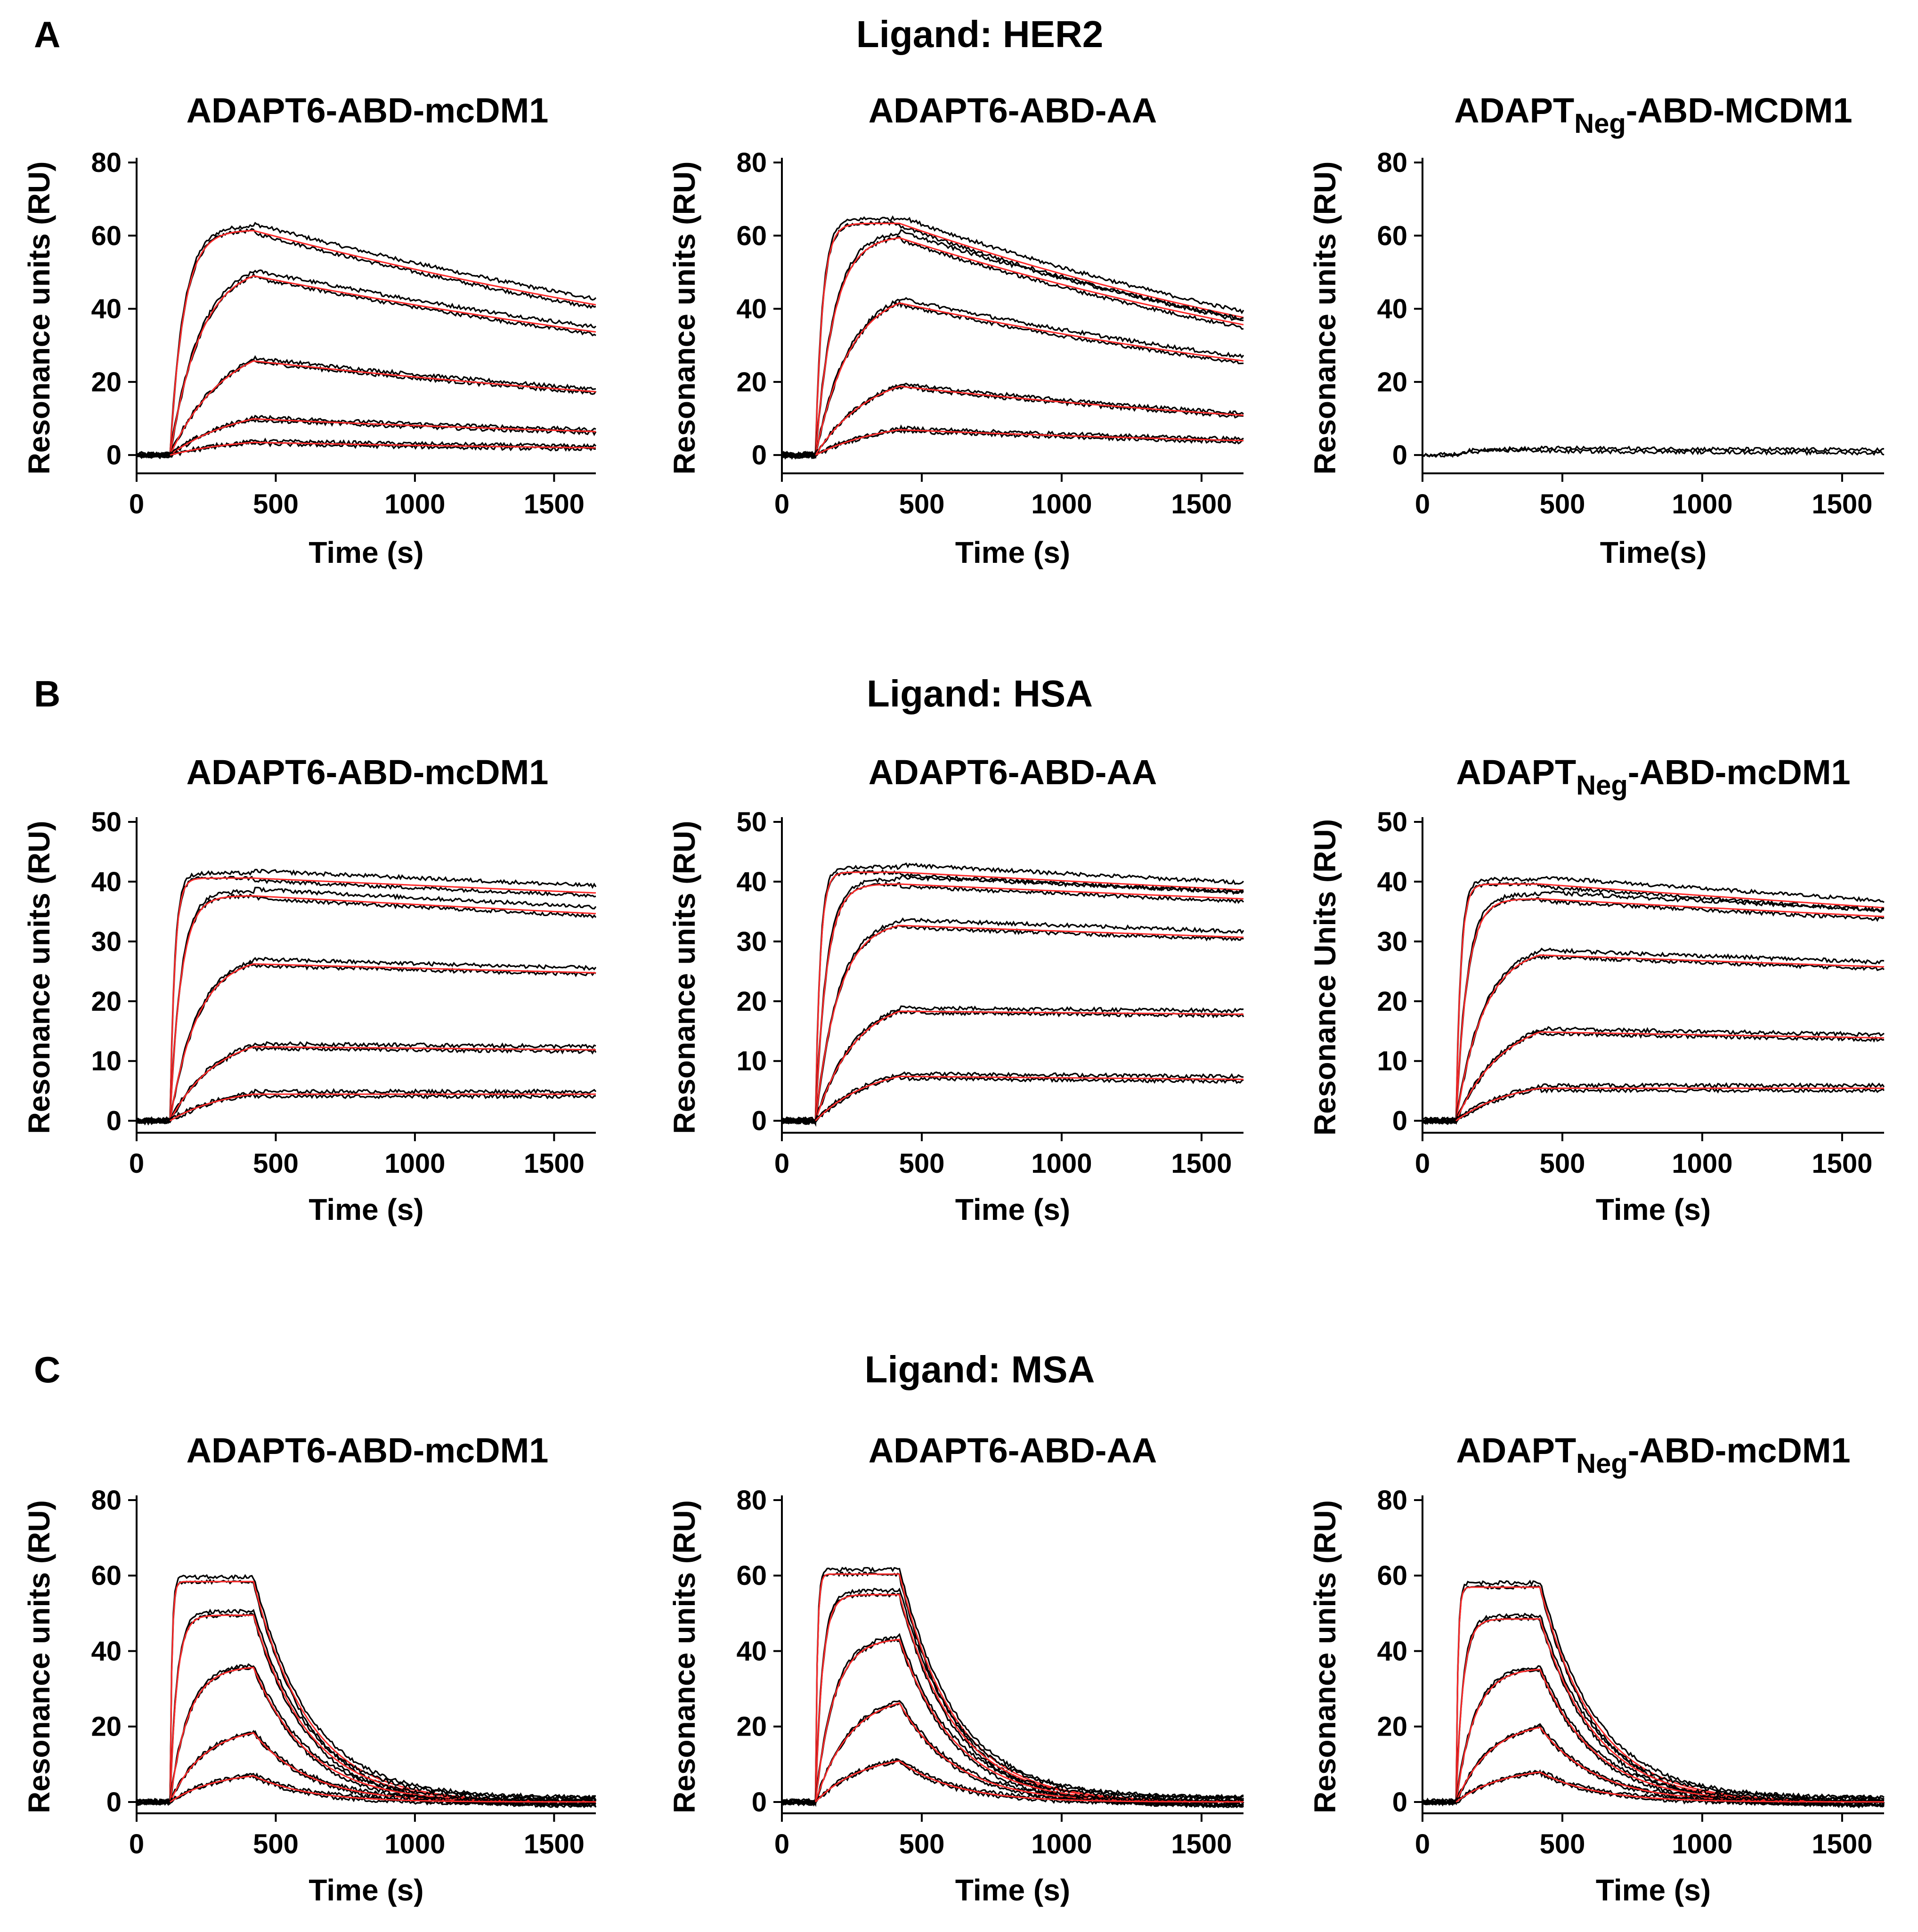  I want to click on y-axis-label: Resonance Units (RU), so click(1325, 978).